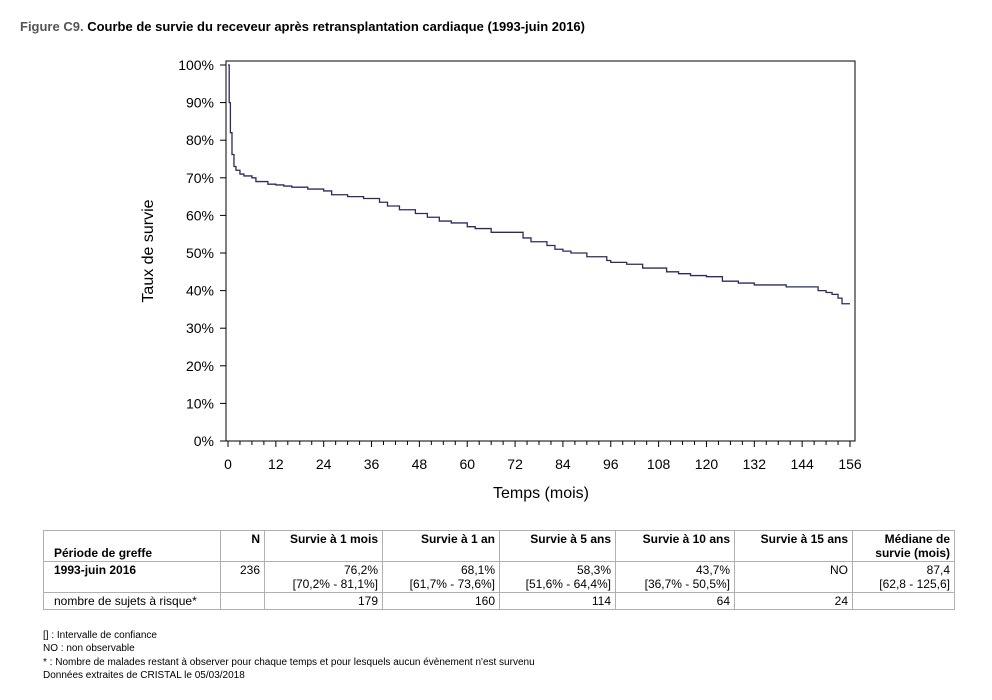 Image resolution: width=992 pixels, height=700 pixels. Describe the element at coordinates (200, 140) in the screenshot. I see `y-tick-label: 80%` at that location.